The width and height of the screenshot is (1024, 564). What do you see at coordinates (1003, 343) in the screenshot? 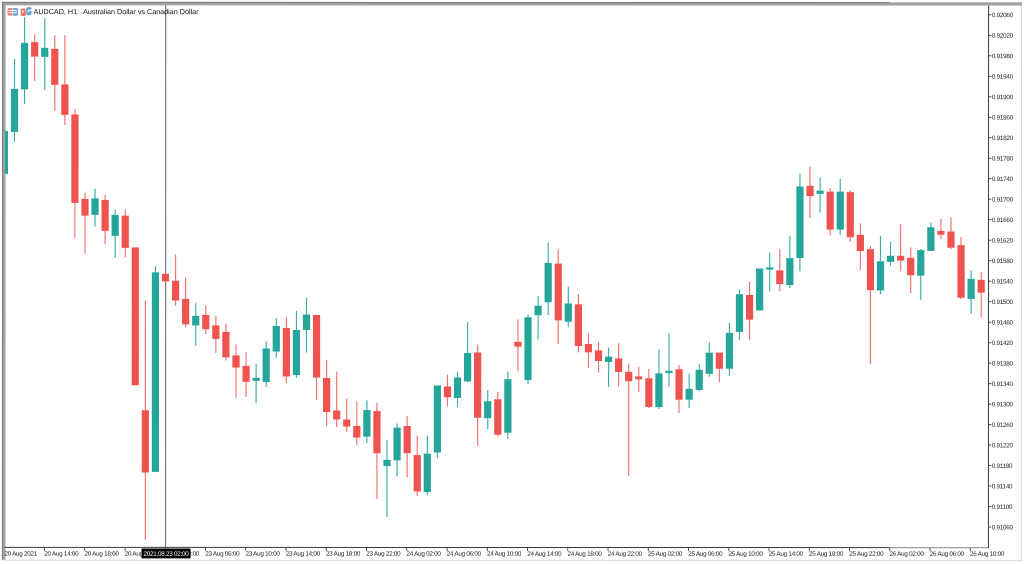
I see `svg-text: 0.91420` at bounding box center [1003, 343].